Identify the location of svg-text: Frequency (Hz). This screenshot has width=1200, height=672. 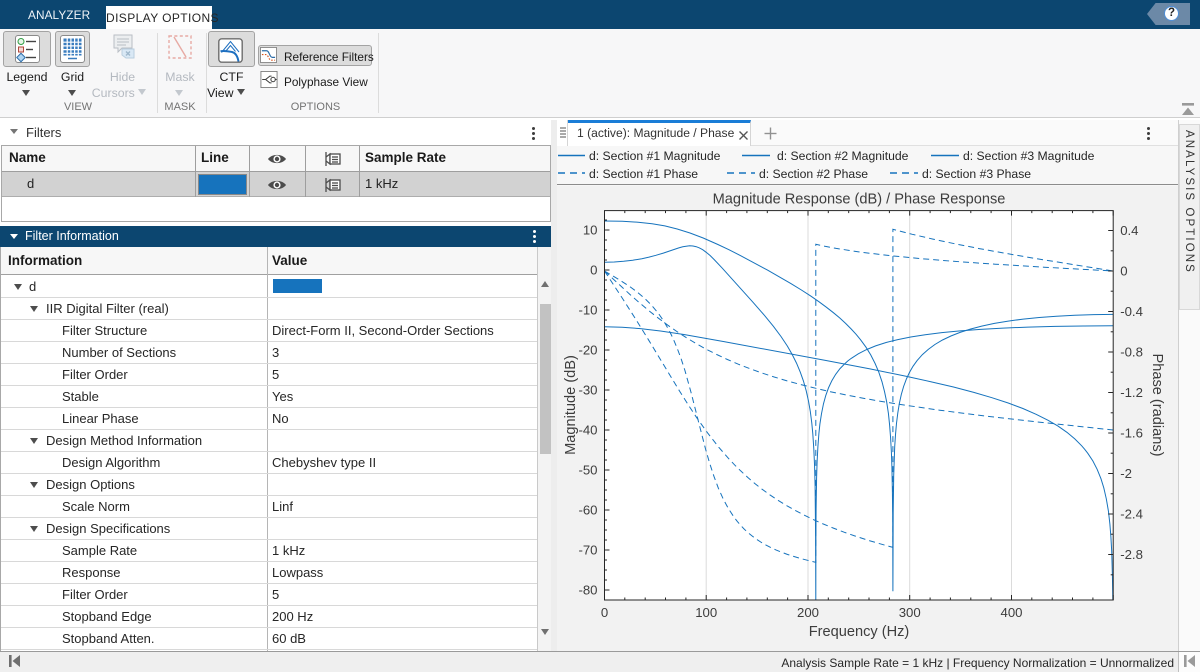
(859, 632).